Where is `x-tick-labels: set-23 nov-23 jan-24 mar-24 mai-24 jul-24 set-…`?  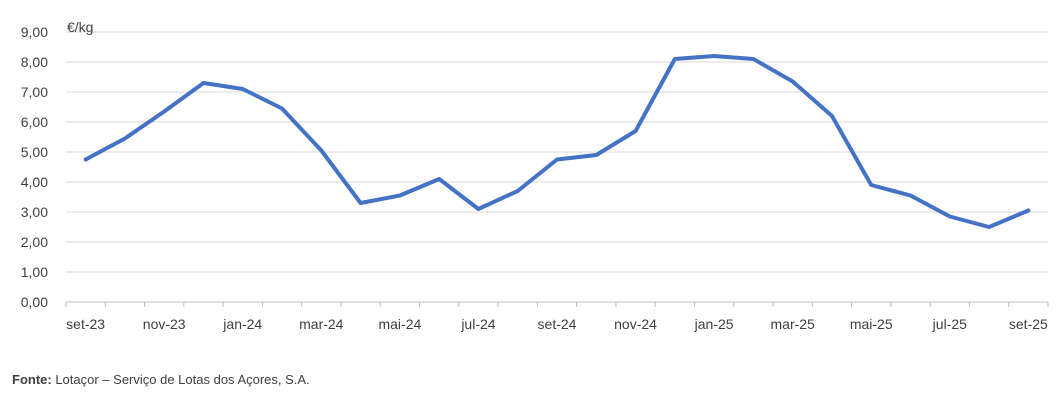
x-tick-labels: set-23 nov-23 jan-24 mar-24 mai-24 jul-24 set-… is located at coordinates (557, 324).